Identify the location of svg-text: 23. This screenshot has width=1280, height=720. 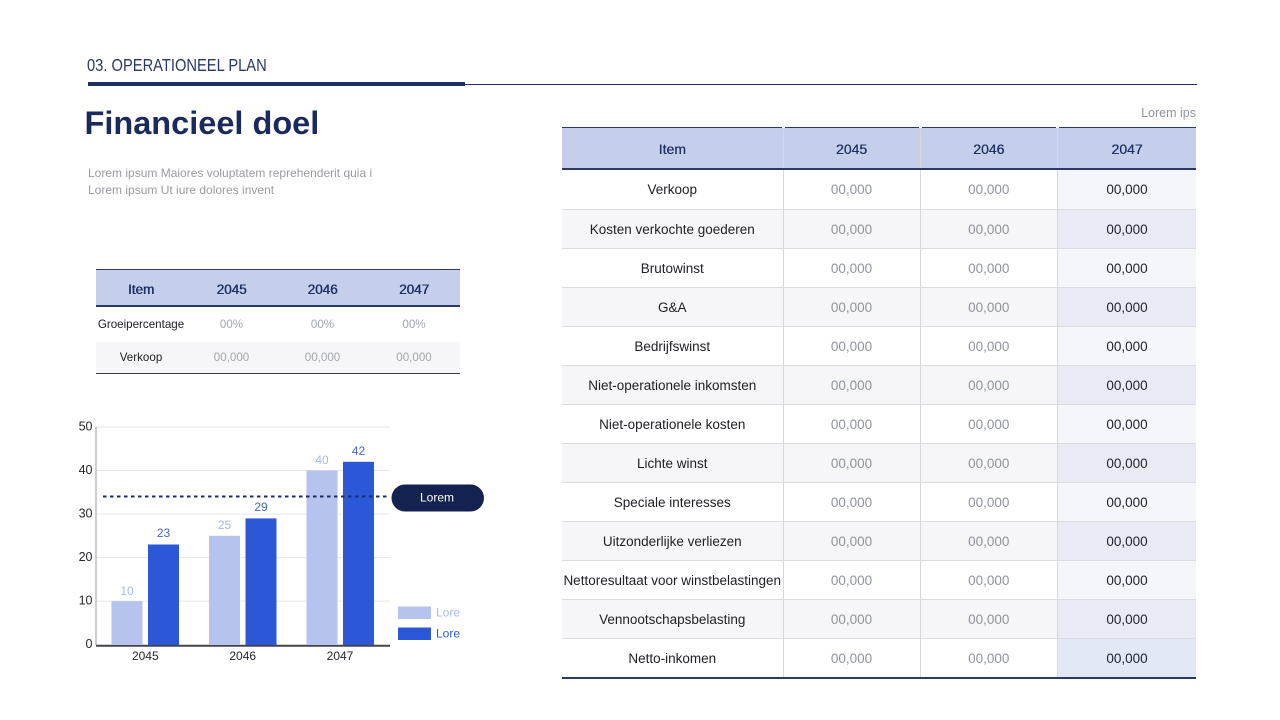
(164, 533).